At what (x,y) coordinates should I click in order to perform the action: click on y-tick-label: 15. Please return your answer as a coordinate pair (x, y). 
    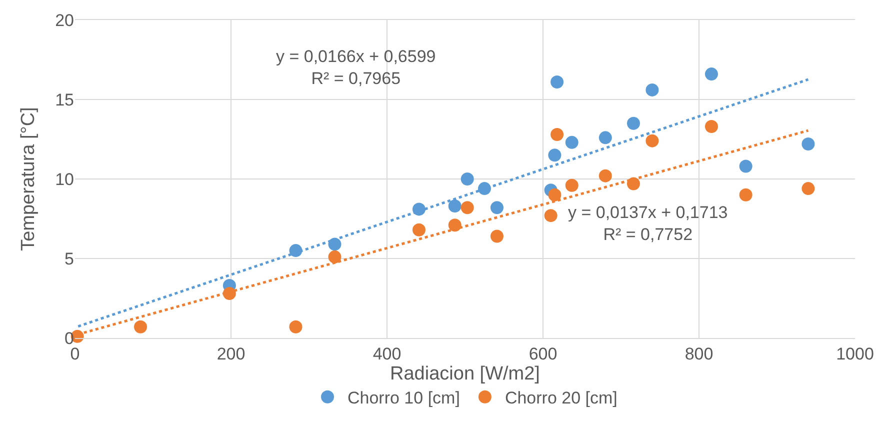
    Looking at the image, I should click on (64, 100).